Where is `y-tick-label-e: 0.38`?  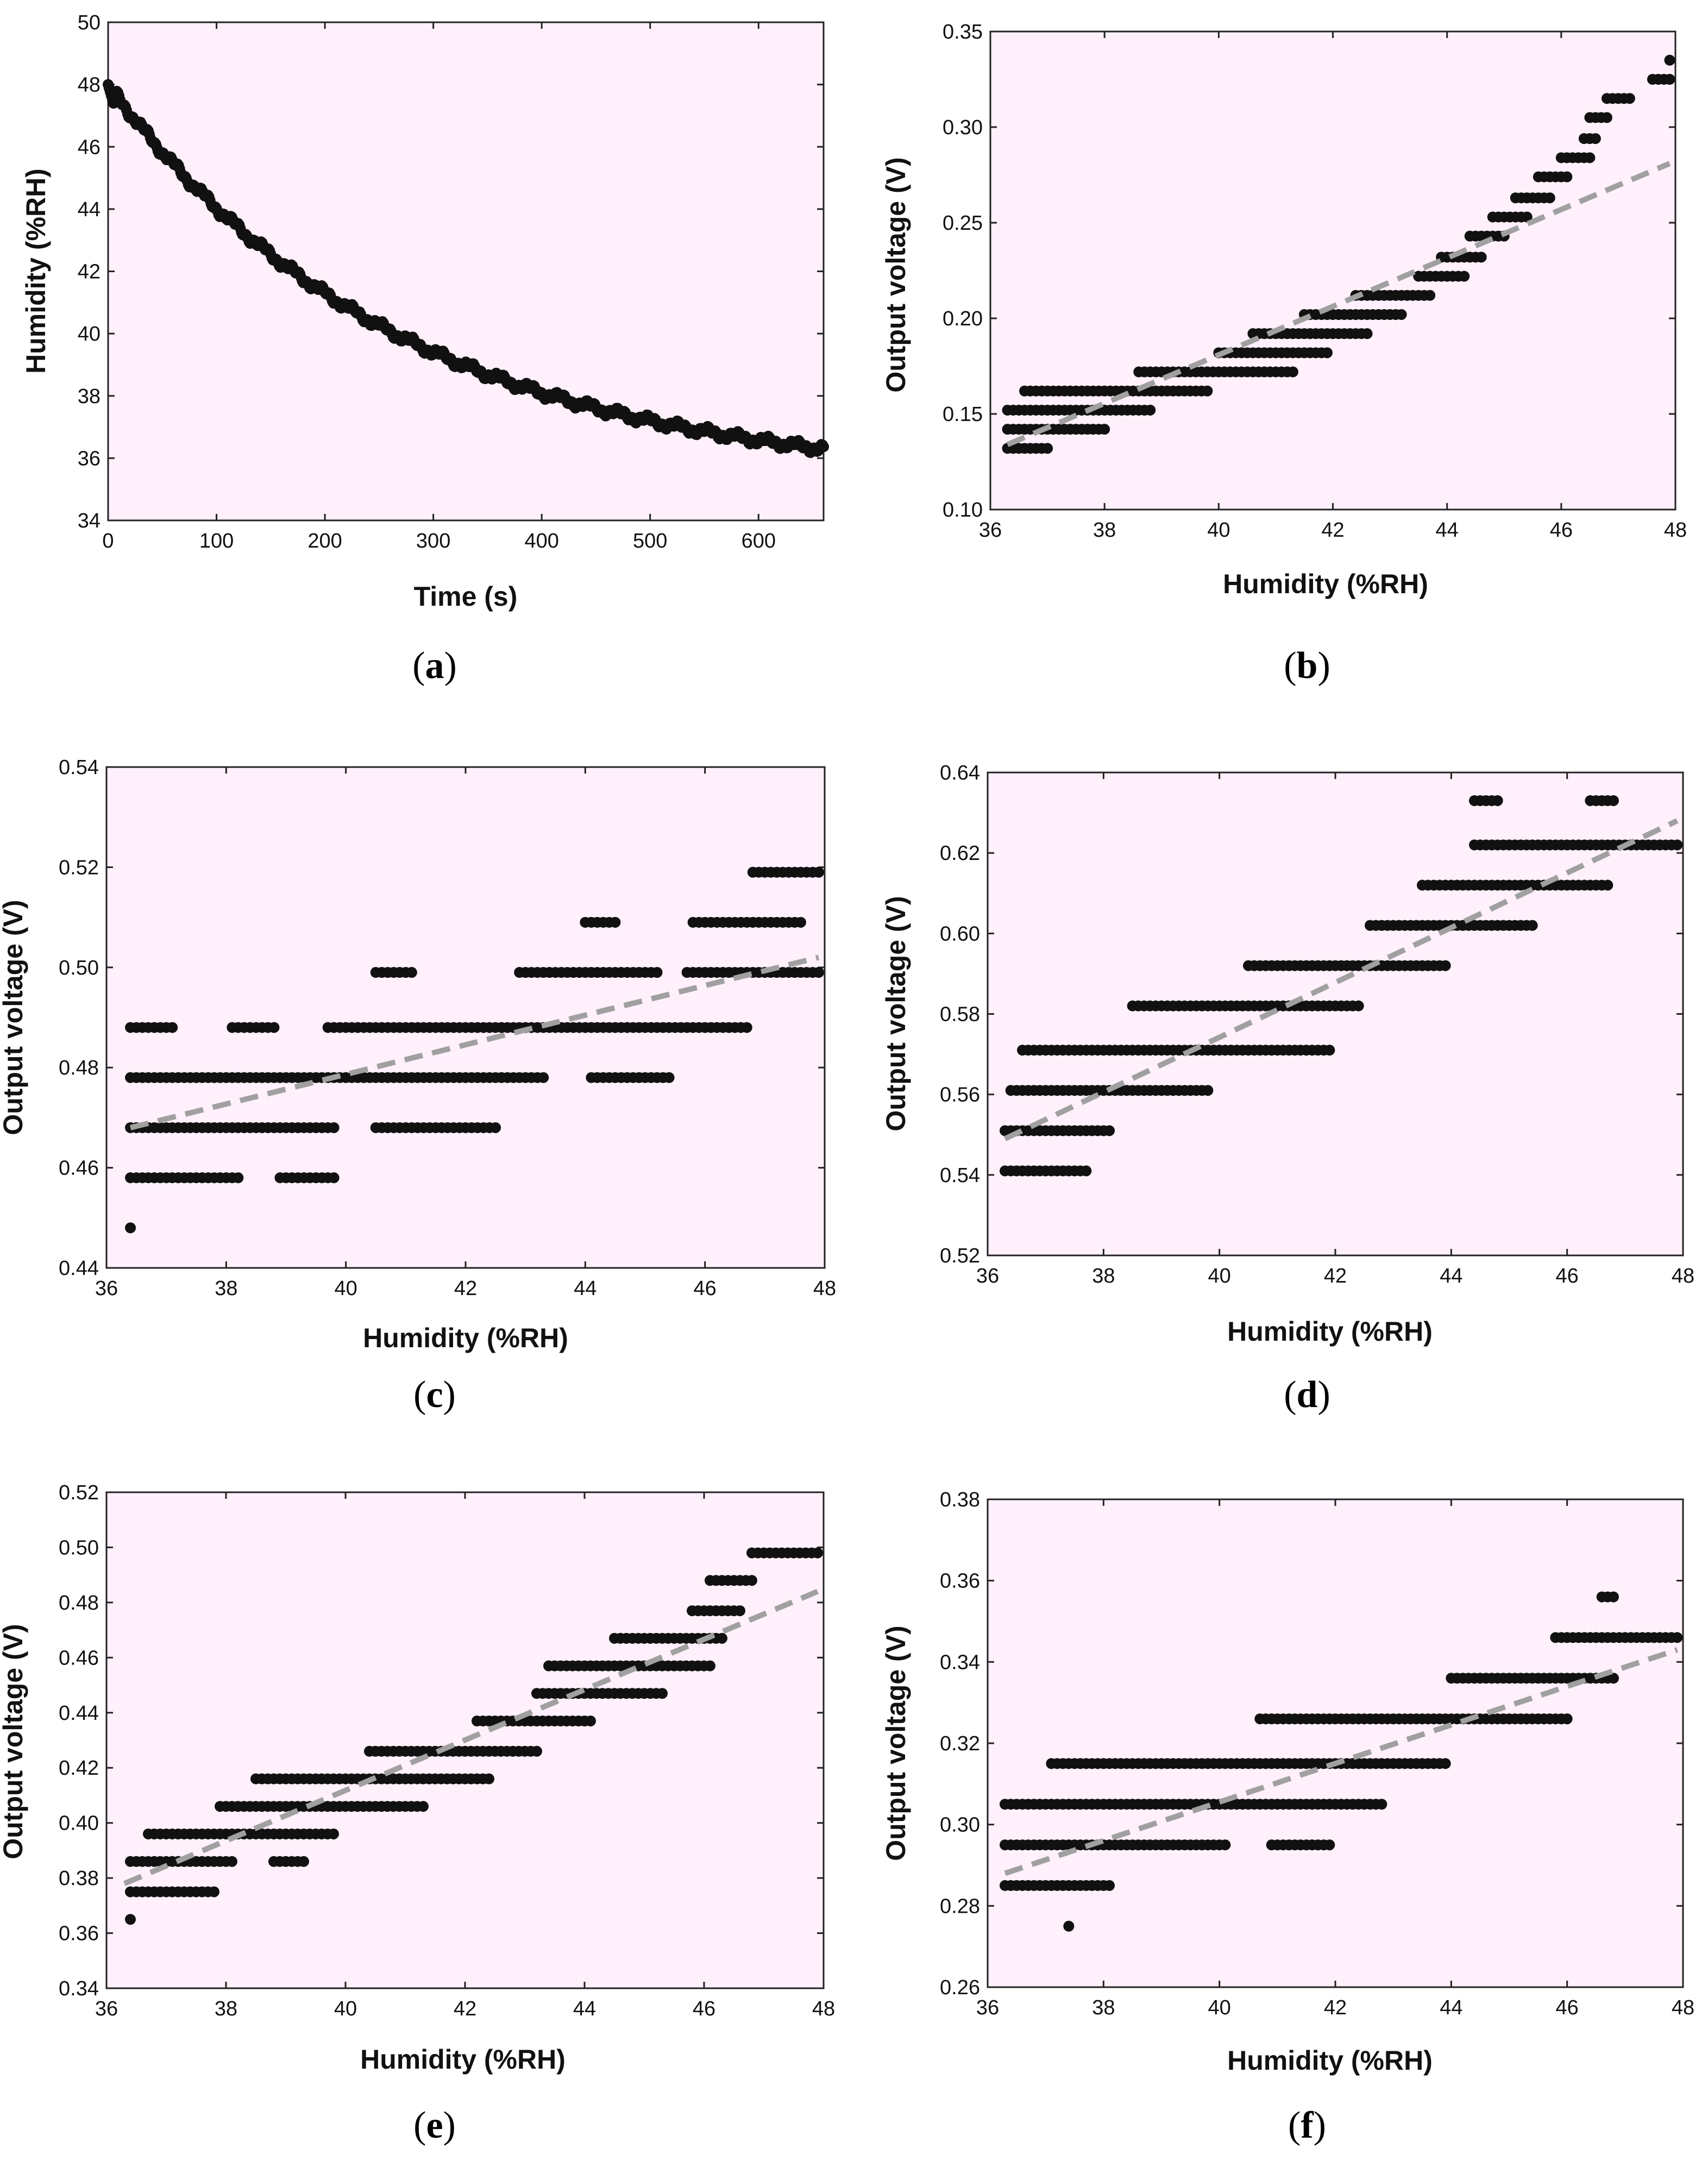
y-tick-label-e: 0.38 is located at coordinates (79, 1878).